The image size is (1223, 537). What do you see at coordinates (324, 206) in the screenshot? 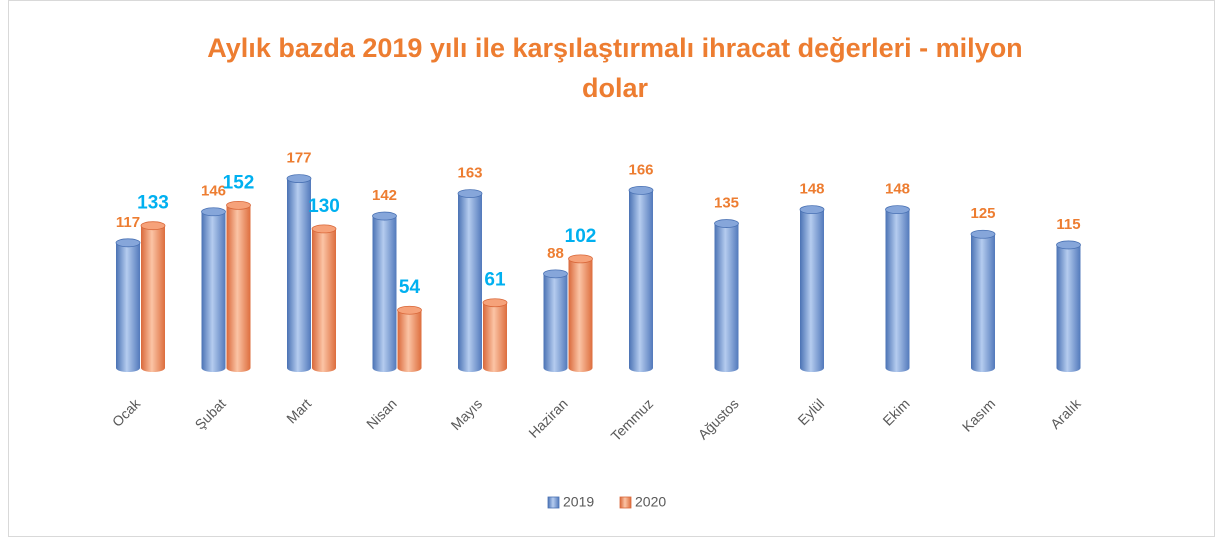
I see `value-label: 130` at bounding box center [324, 206].